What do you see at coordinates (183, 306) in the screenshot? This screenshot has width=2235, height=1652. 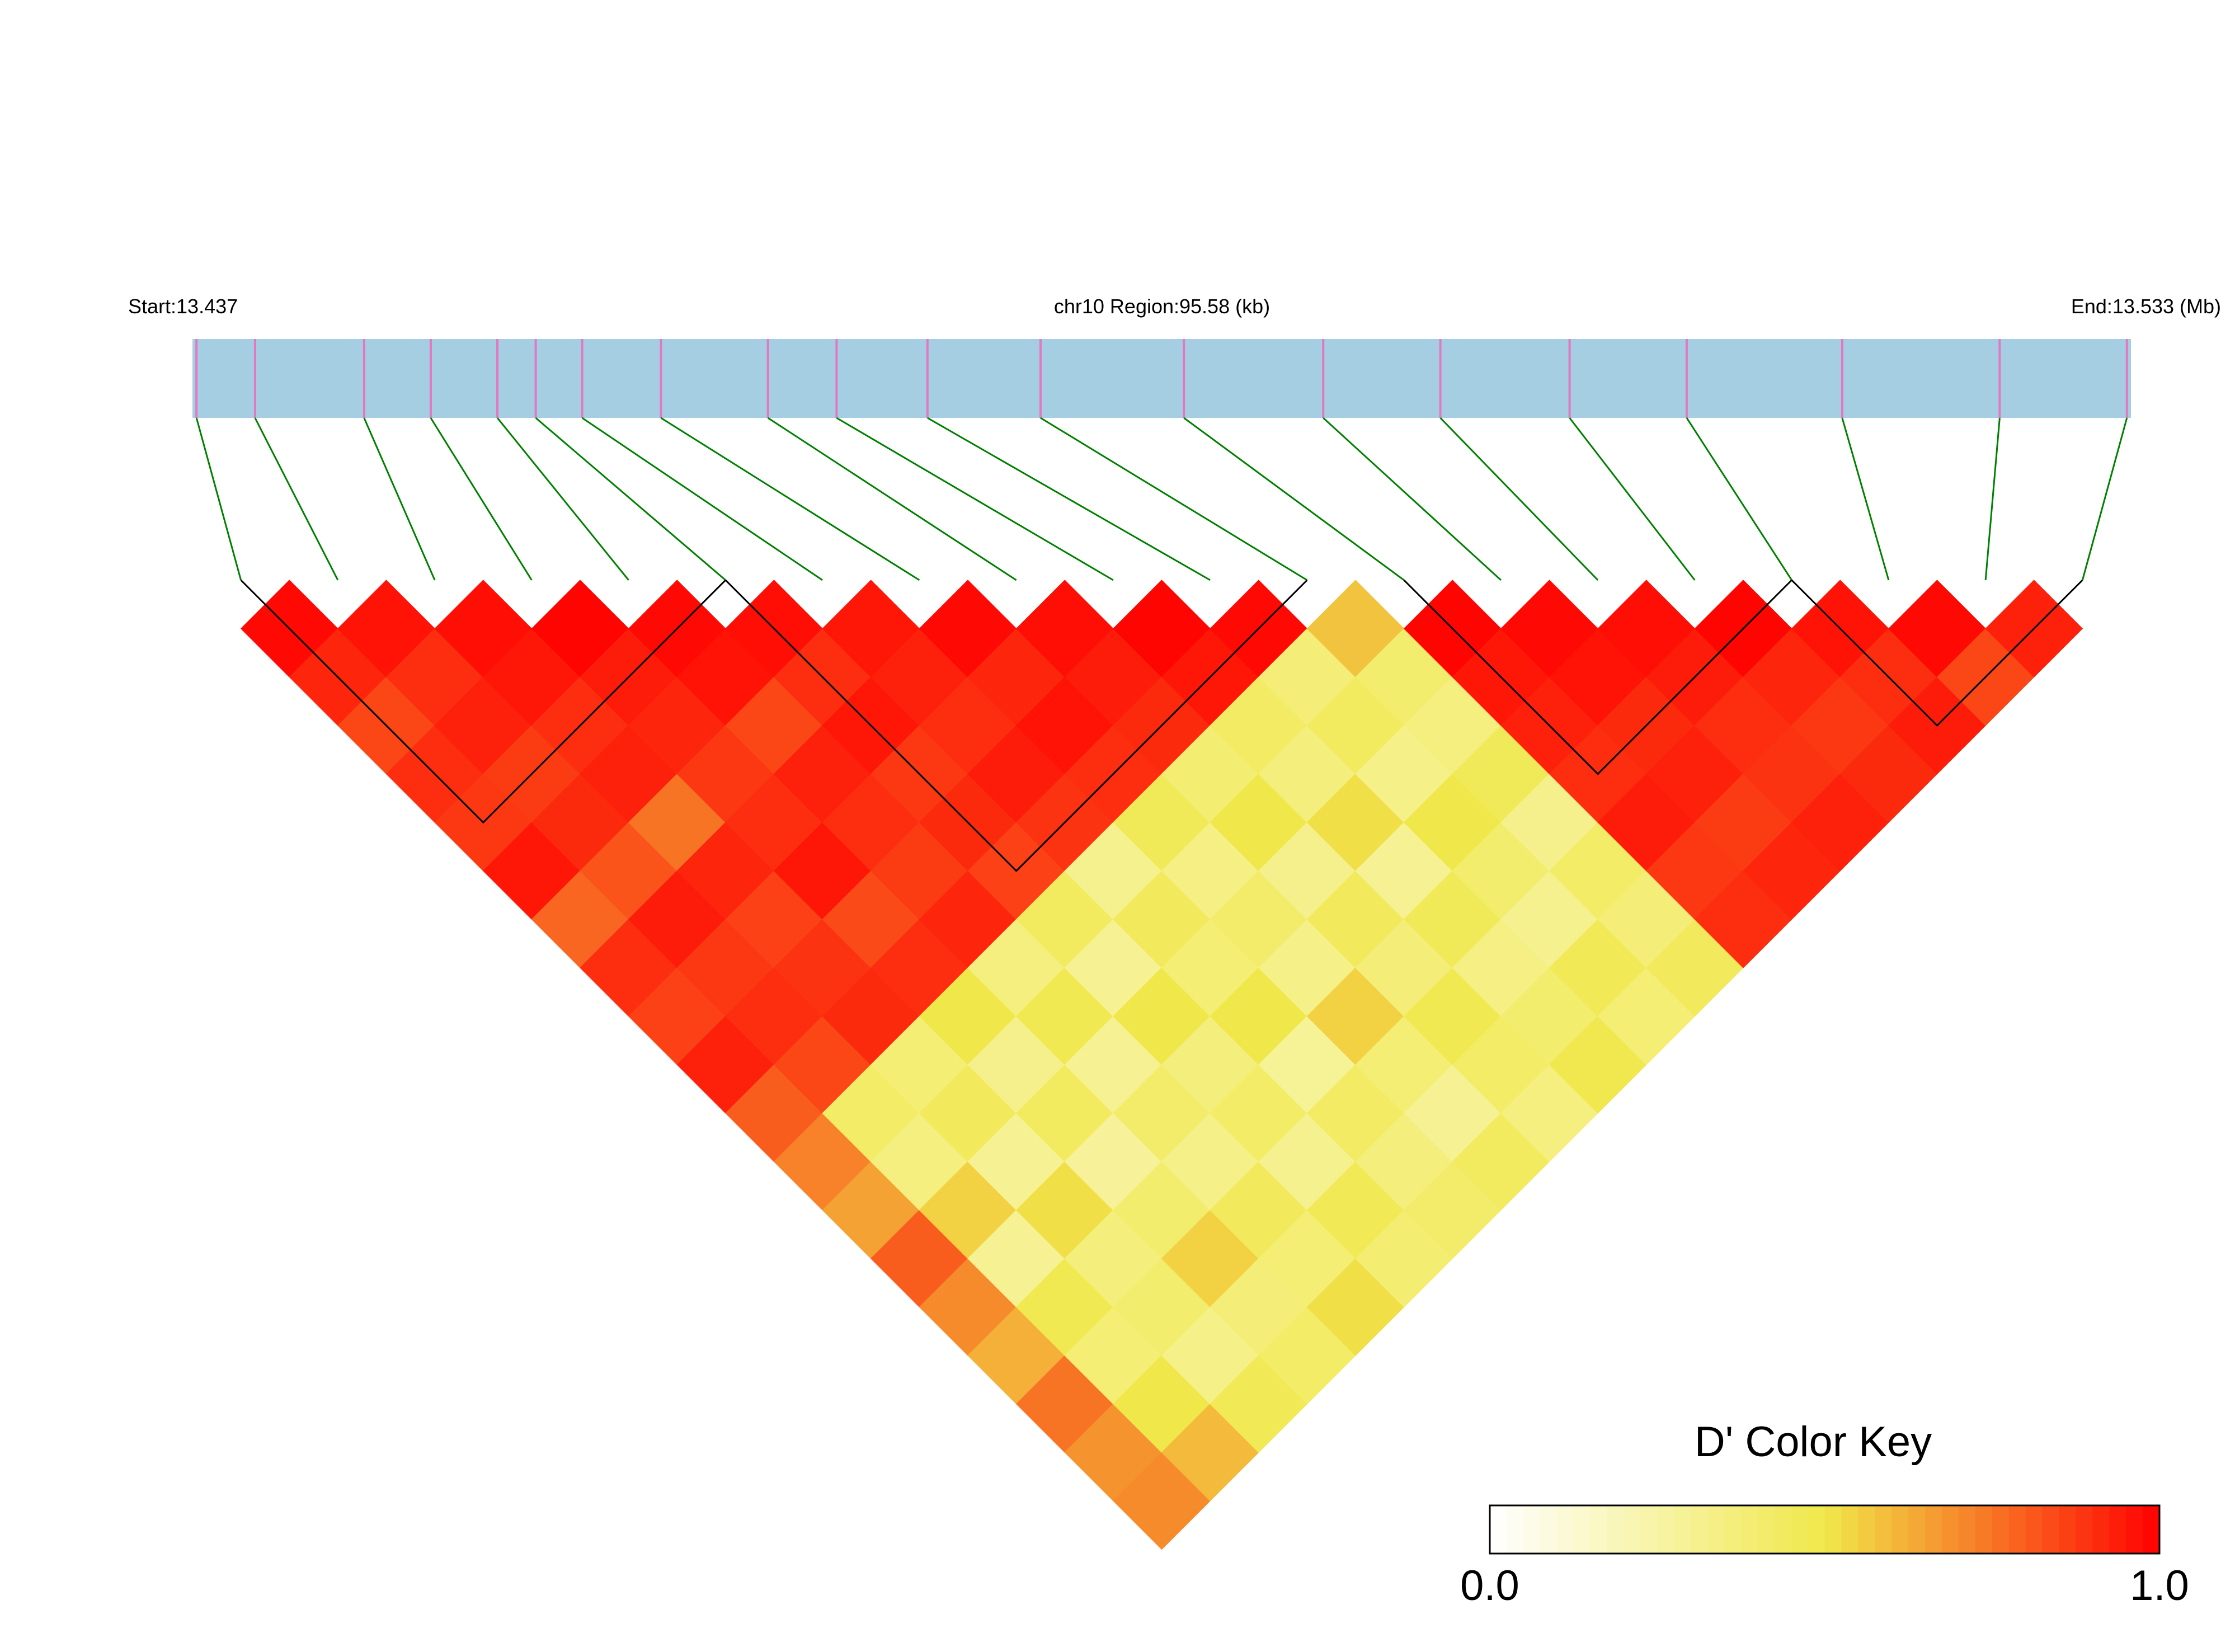 I see `start-label: Start:13.437` at bounding box center [183, 306].